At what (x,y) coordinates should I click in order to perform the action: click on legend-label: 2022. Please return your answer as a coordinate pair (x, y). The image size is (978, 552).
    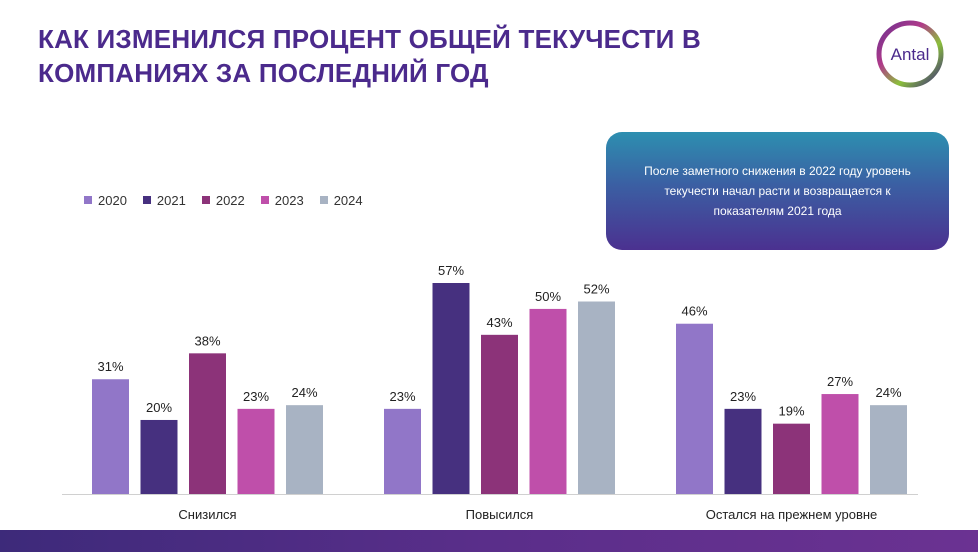
    Looking at the image, I should click on (230, 200).